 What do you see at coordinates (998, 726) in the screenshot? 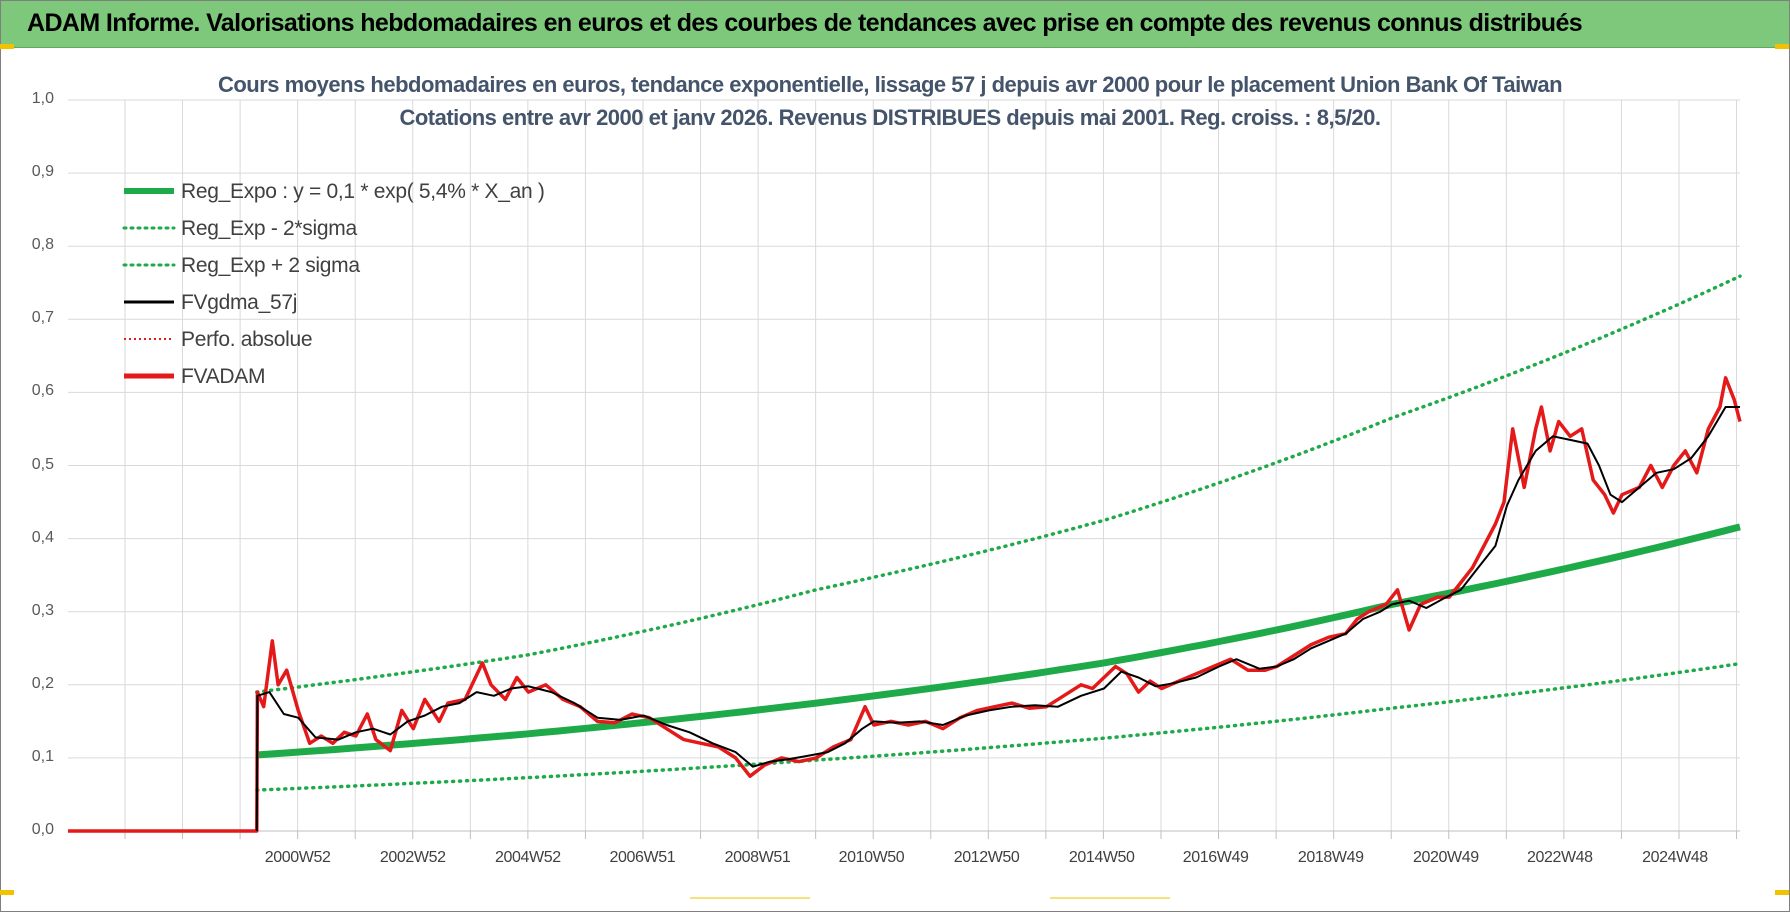
I see `series-line-reg-exp-minus` at bounding box center [998, 726].